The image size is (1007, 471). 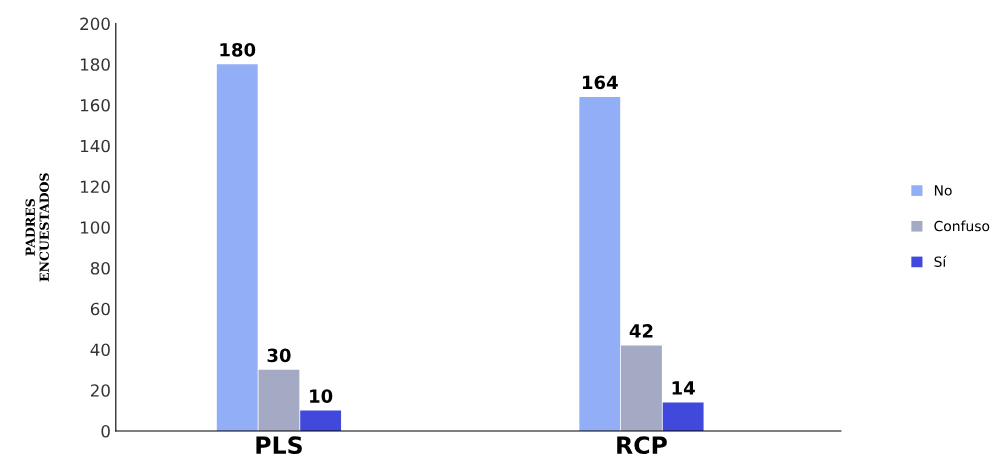 I want to click on data-label: 30, so click(x=279, y=355).